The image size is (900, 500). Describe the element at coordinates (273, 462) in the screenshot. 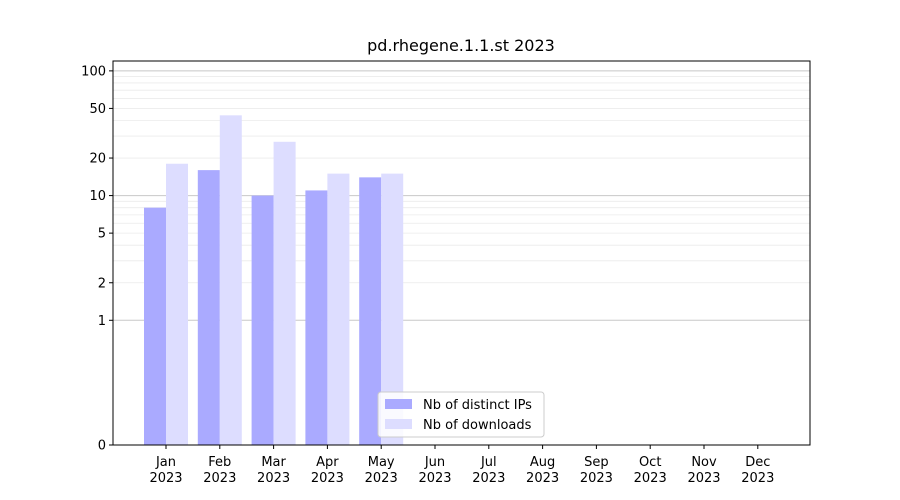

I see `x-tick-label-month: Mar` at that location.